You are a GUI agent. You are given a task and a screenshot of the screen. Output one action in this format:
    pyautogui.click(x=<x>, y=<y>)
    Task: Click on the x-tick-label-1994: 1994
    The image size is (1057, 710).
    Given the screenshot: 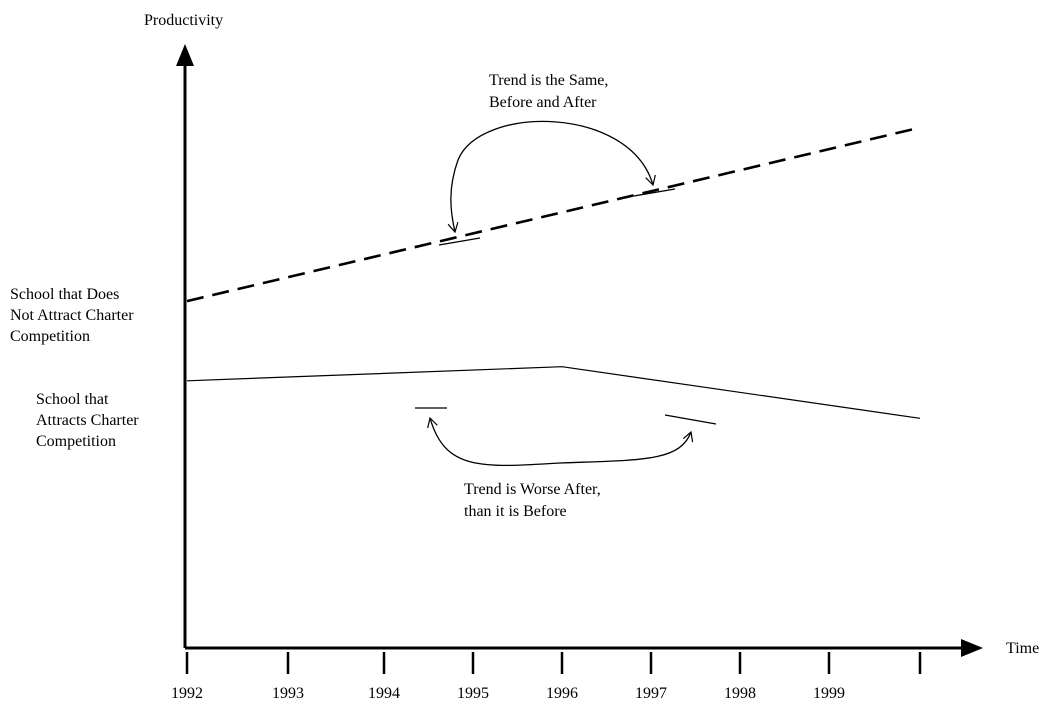 What is the action you would take?
    pyautogui.click(x=384, y=693)
    